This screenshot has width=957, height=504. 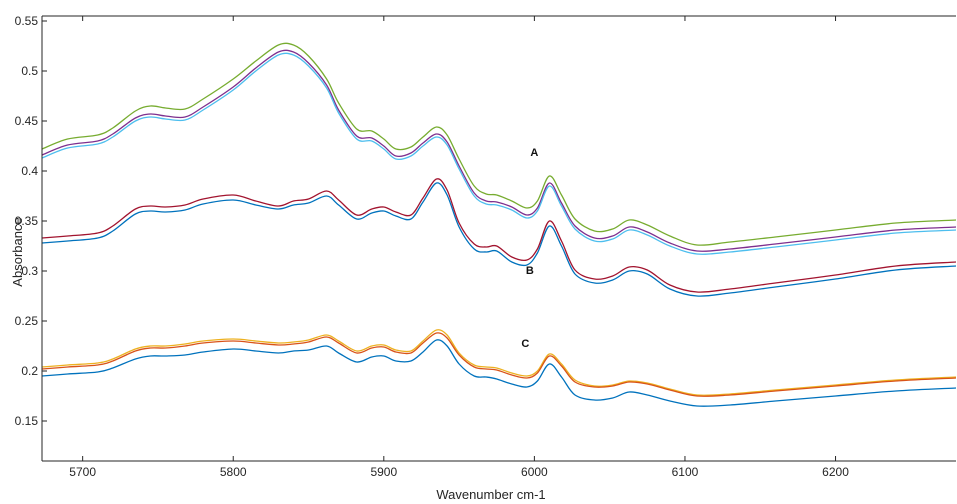 I want to click on y-tick-label: 0.35, so click(x=27, y=221).